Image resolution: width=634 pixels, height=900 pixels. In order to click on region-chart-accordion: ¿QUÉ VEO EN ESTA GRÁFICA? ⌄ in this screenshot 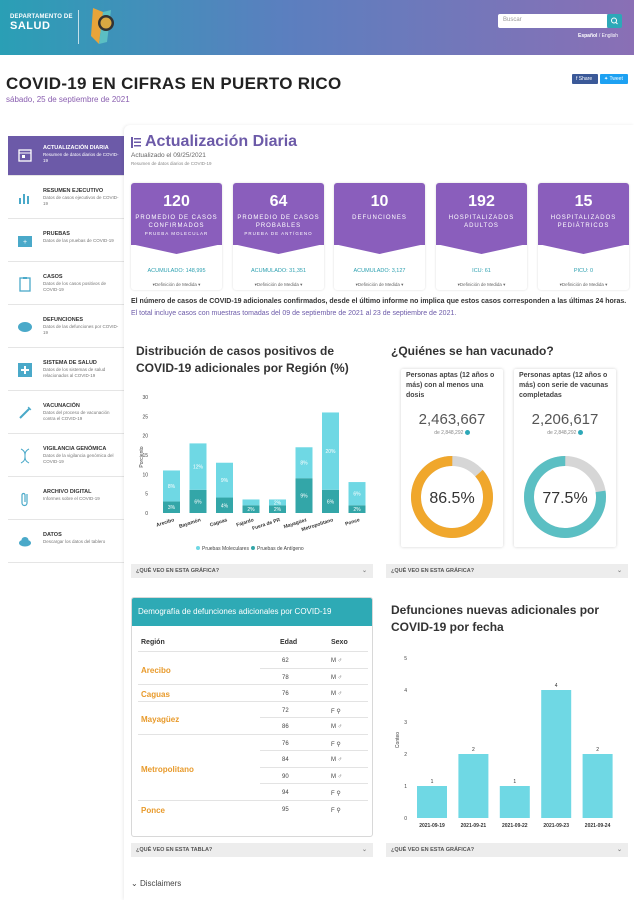, I will do `click(252, 571)`.